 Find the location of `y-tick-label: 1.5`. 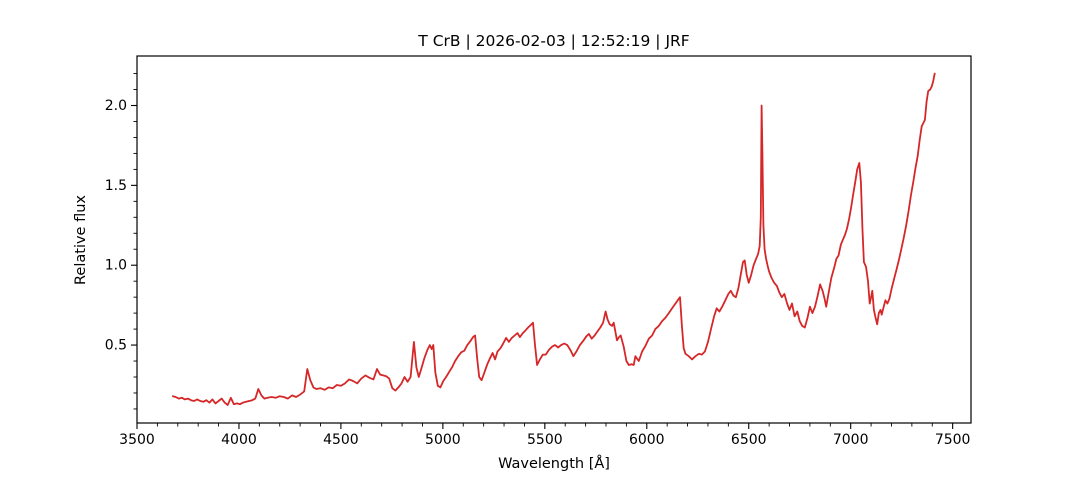

y-tick-label: 1.5 is located at coordinates (116, 186).